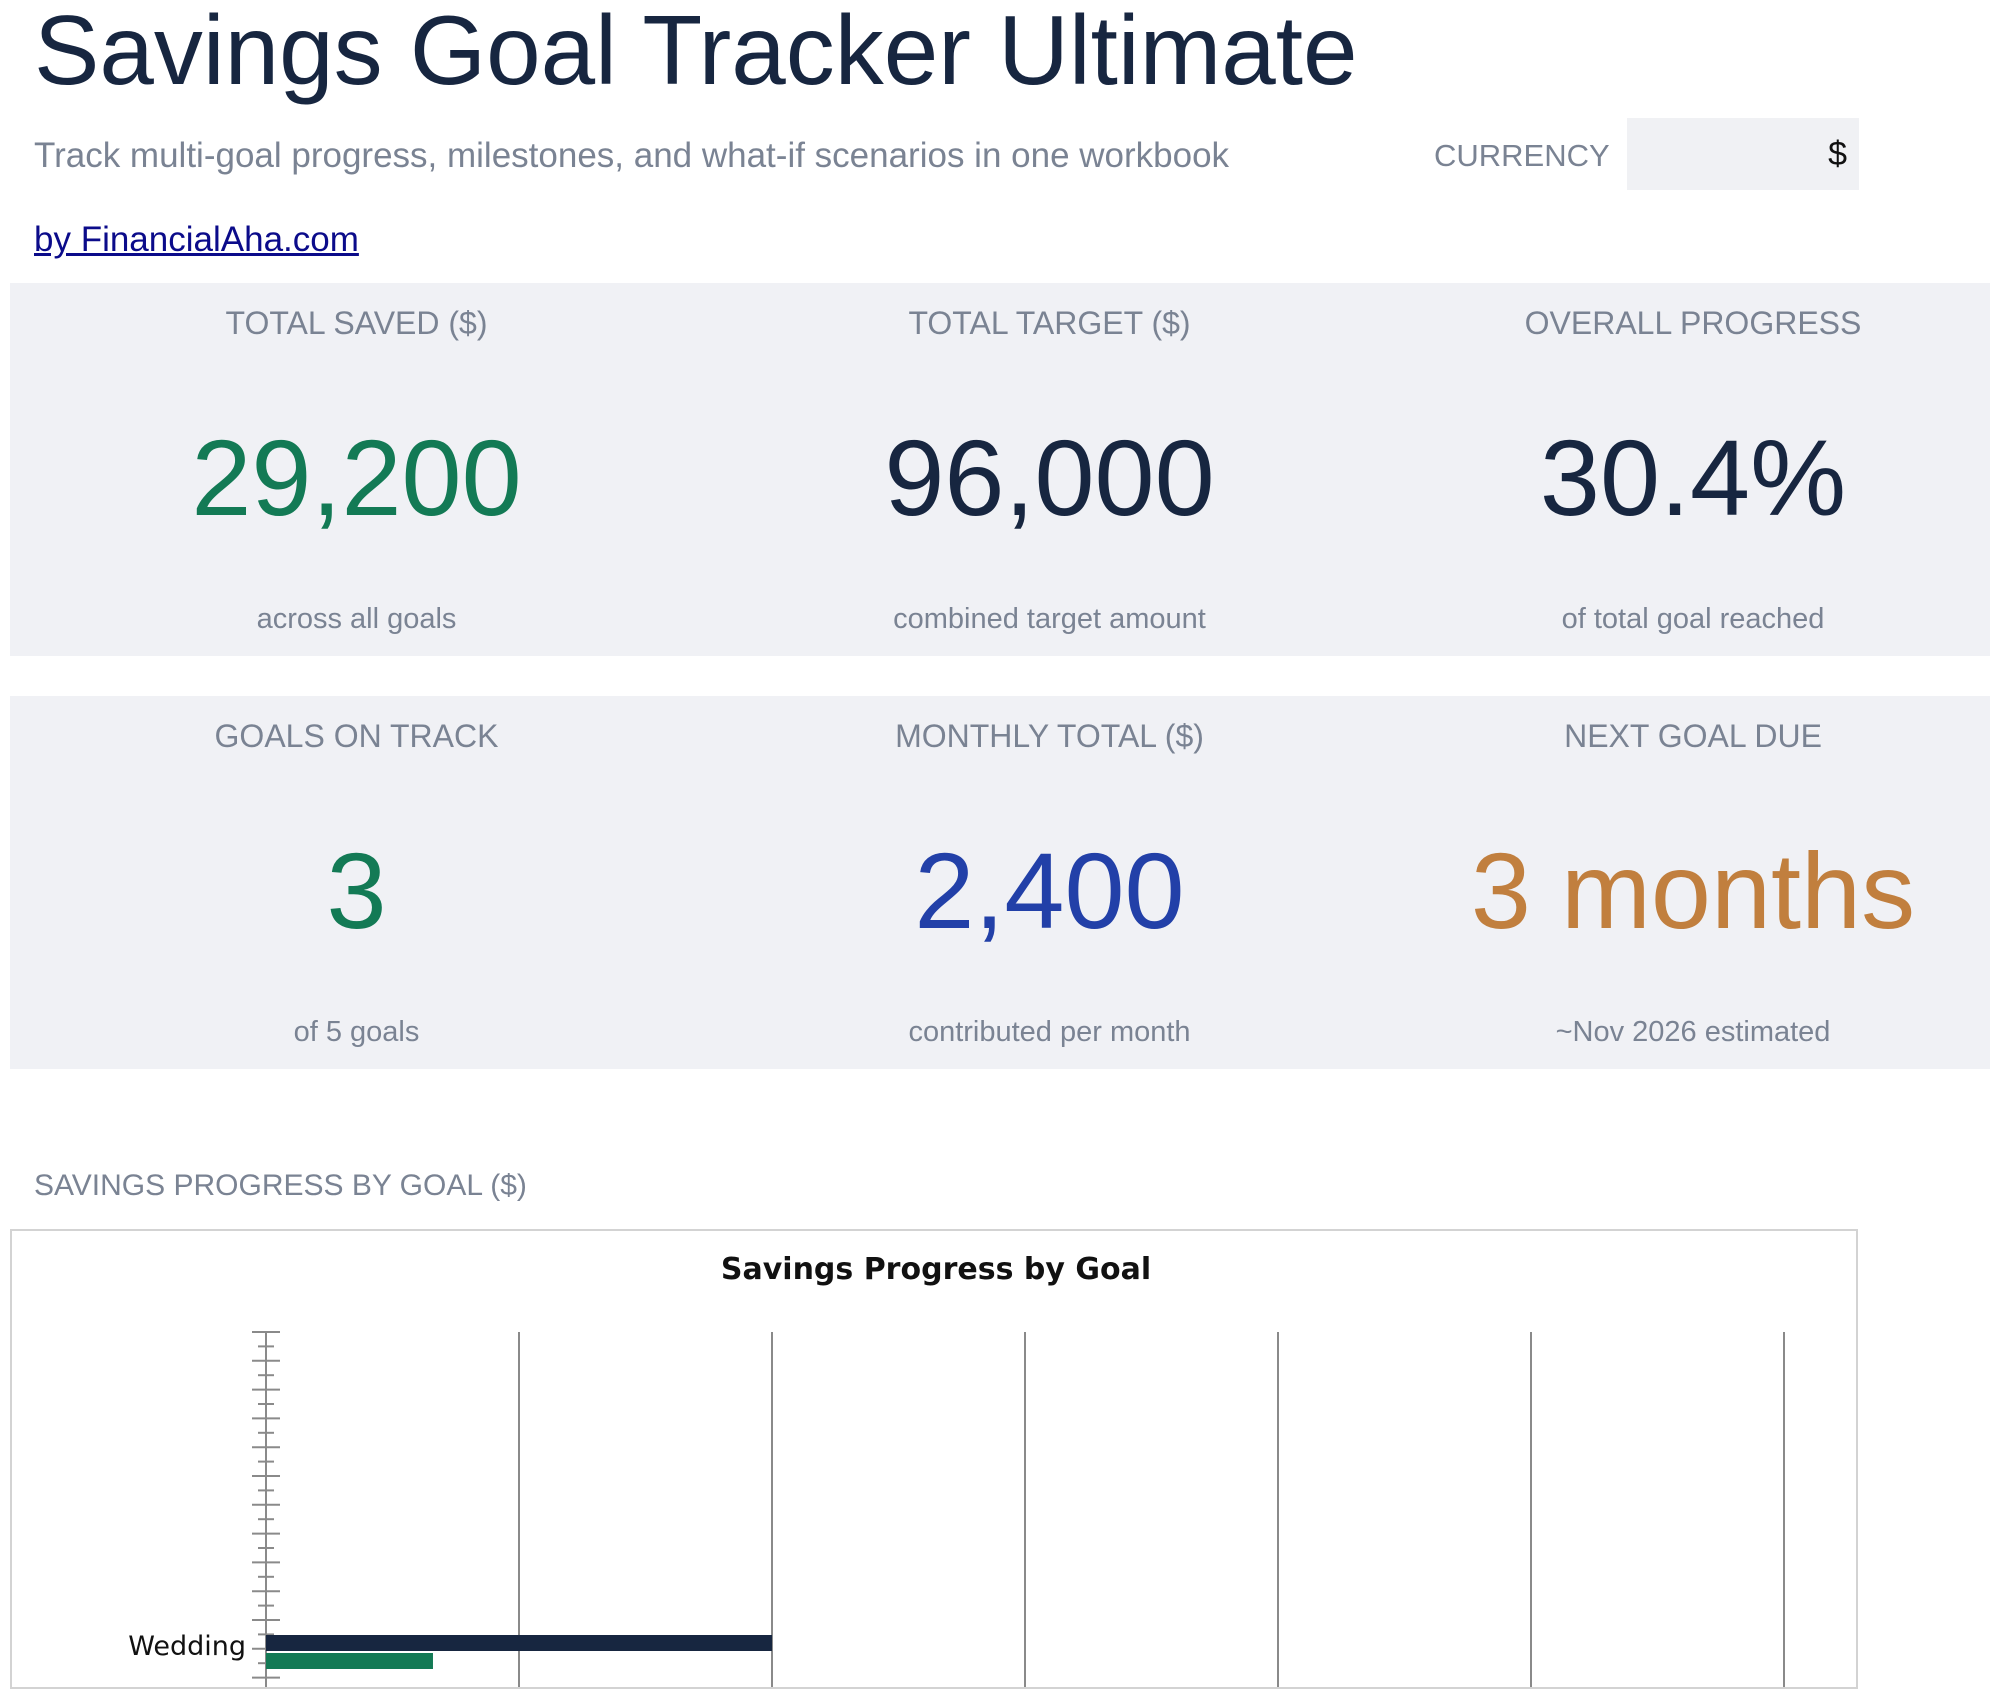  I want to click on kpi-label: MONTHLY TOTAL ($), so click(1049, 736).